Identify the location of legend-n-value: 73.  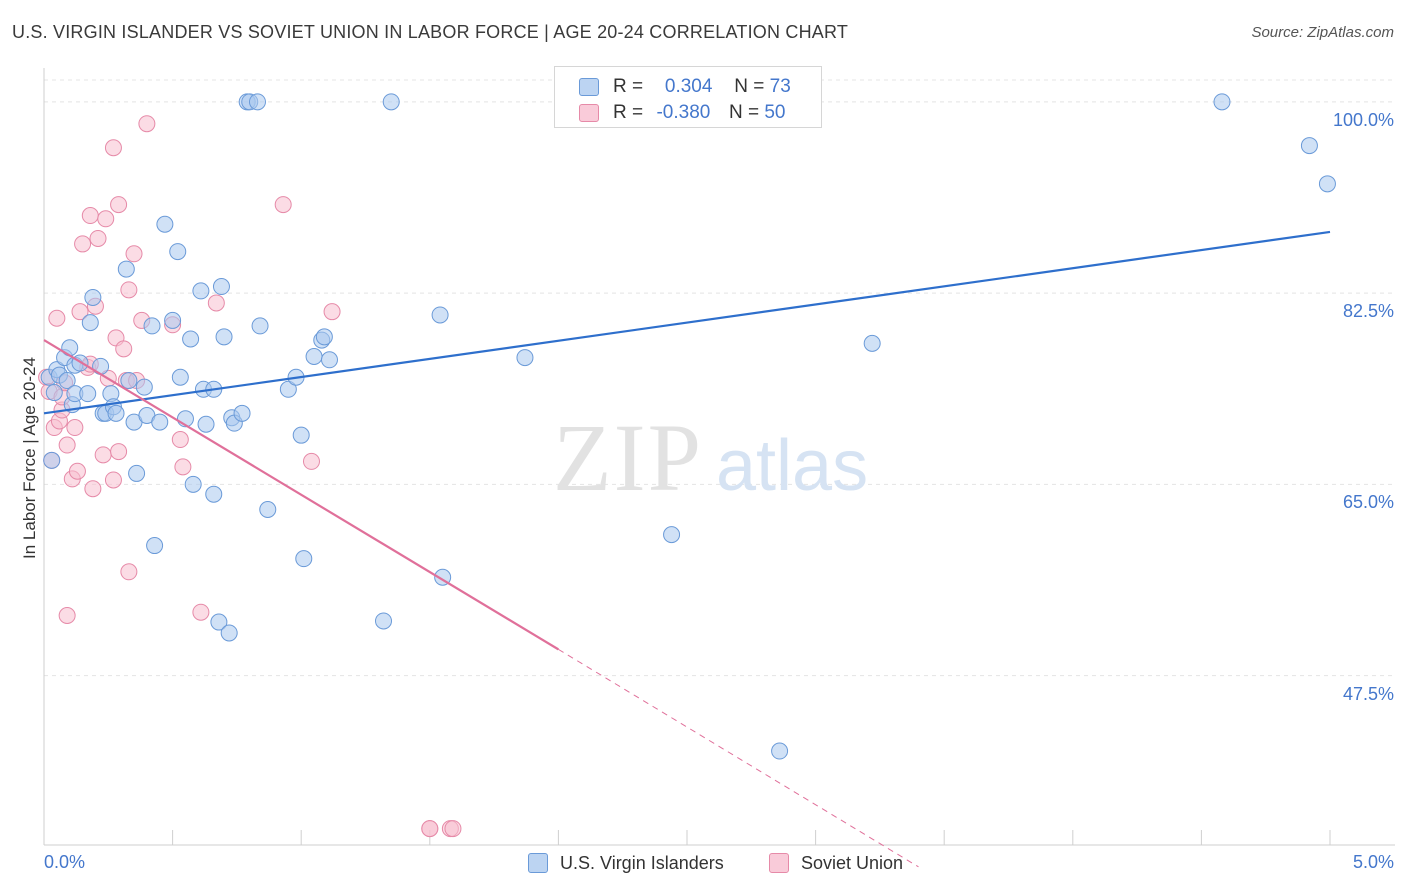
(780, 86).